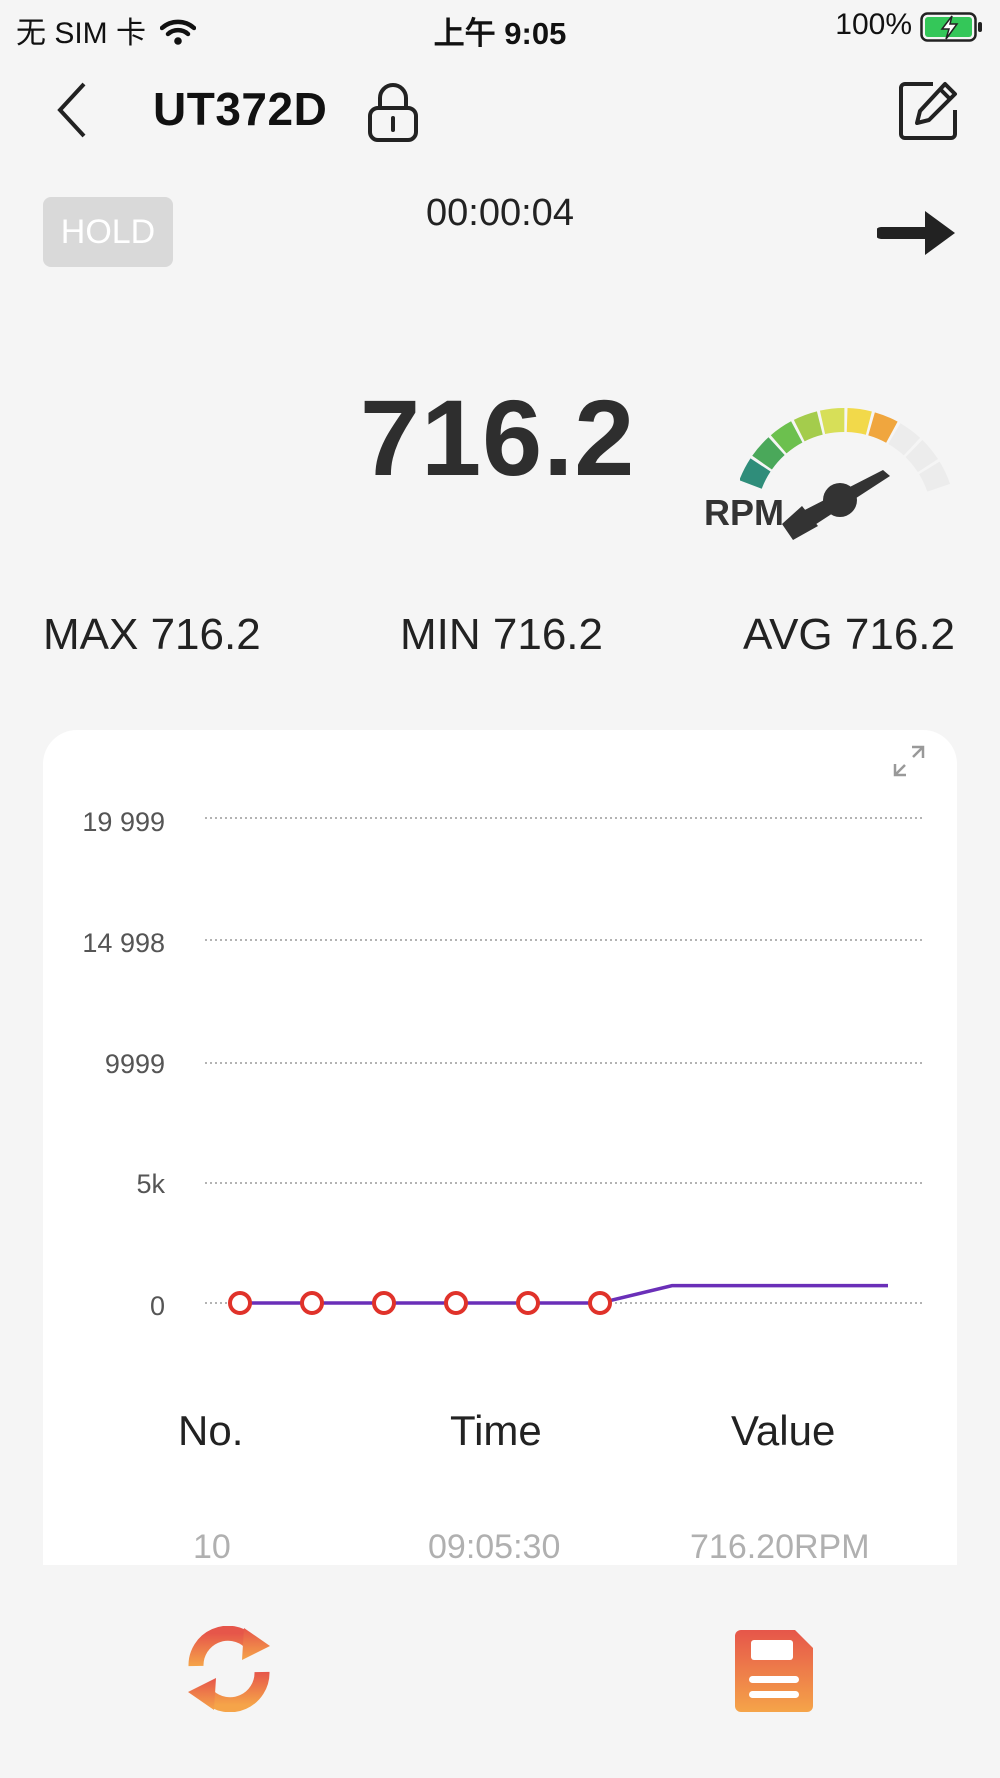 The height and width of the screenshot is (1778, 1000). Describe the element at coordinates (500, 213) in the screenshot. I see `elapsed-timer: 00:00:04` at that location.